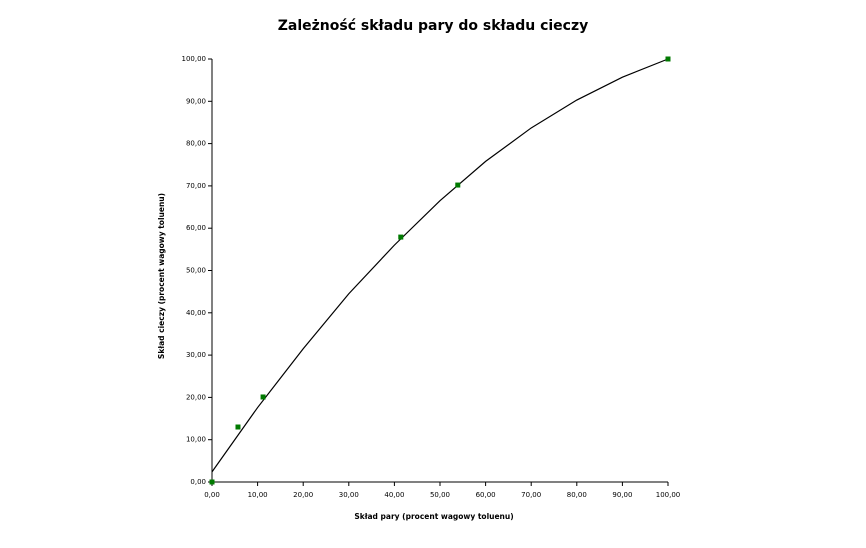 The image size is (866, 548). What do you see at coordinates (486, 495) in the screenshot?
I see `x-tick-label: 60,00` at bounding box center [486, 495].